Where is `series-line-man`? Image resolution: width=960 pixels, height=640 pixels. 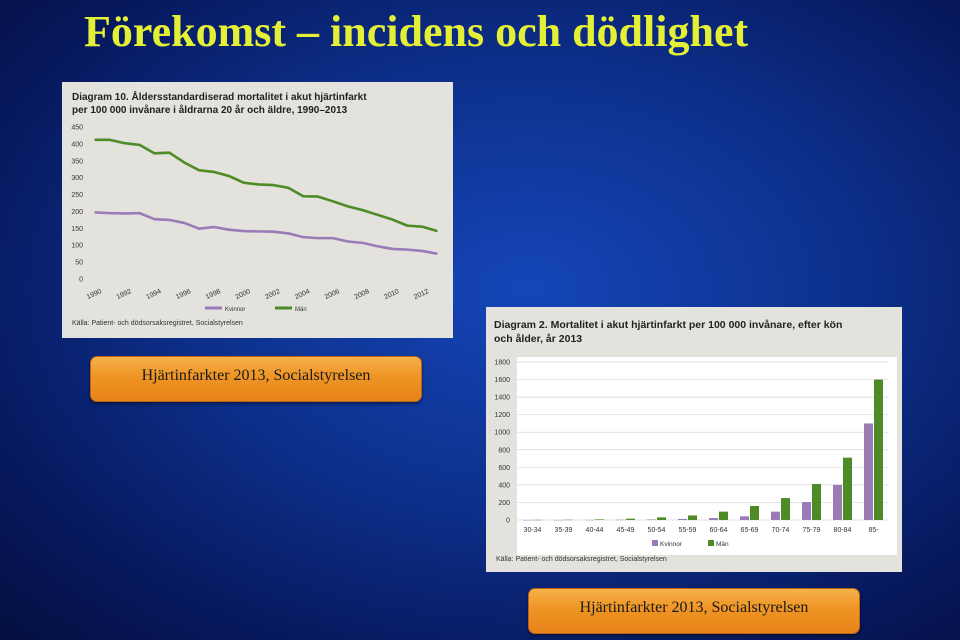
series-line-man is located at coordinates (266, 185).